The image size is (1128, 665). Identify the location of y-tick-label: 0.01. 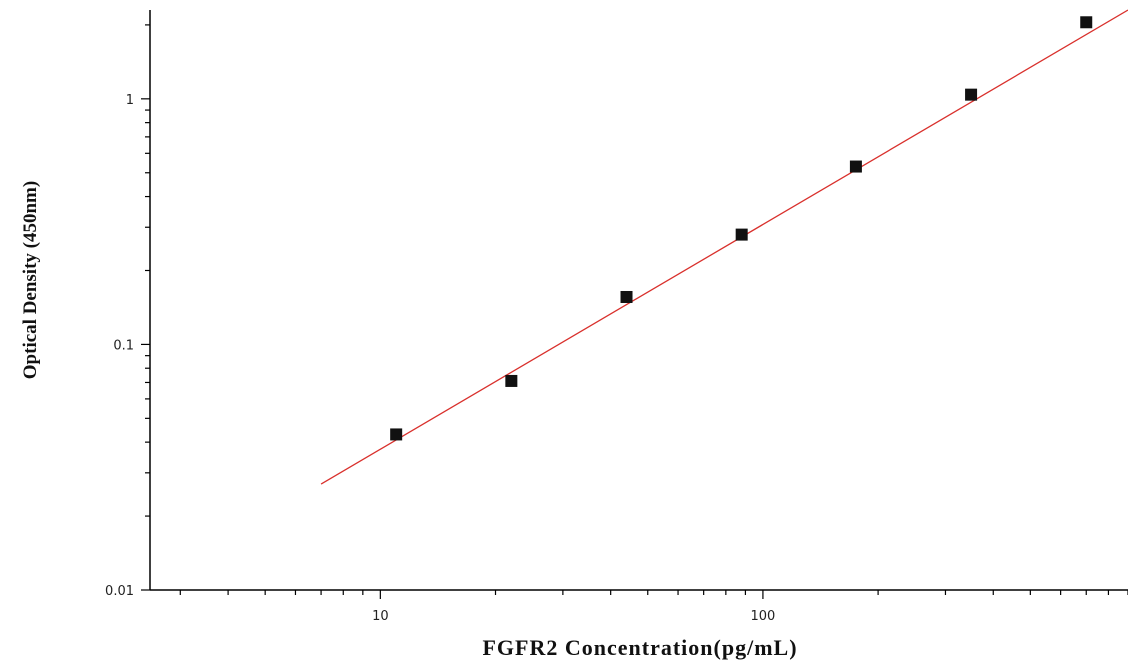
(119, 591).